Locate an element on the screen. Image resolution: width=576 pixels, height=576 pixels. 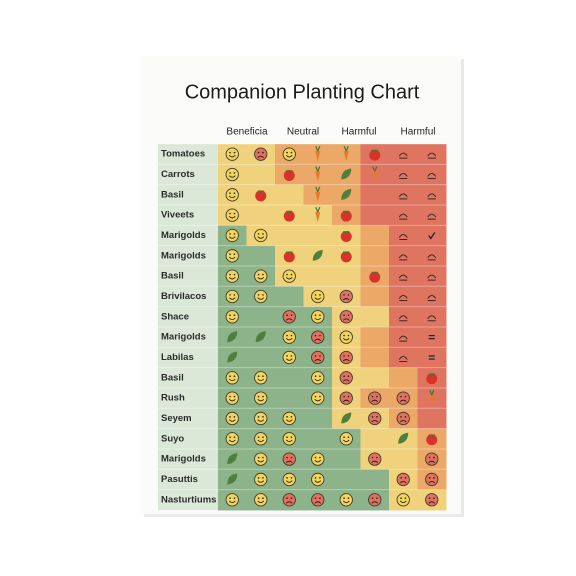
carrot-icon is located at coordinates (375, 176).